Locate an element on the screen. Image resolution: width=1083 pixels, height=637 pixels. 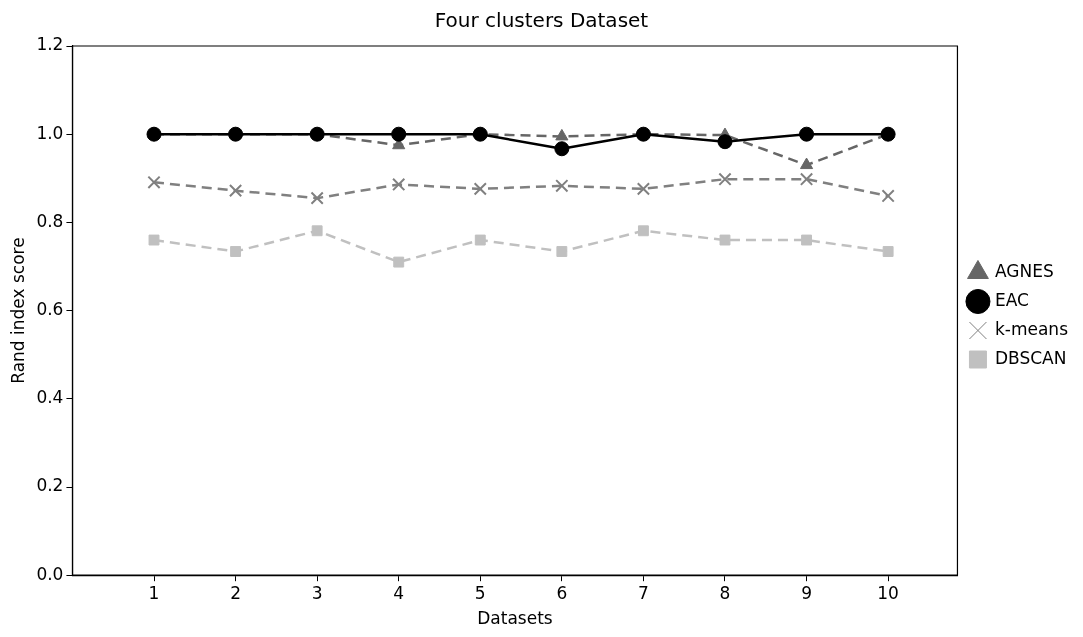
x-tick-label: 9 is located at coordinates (806, 592).